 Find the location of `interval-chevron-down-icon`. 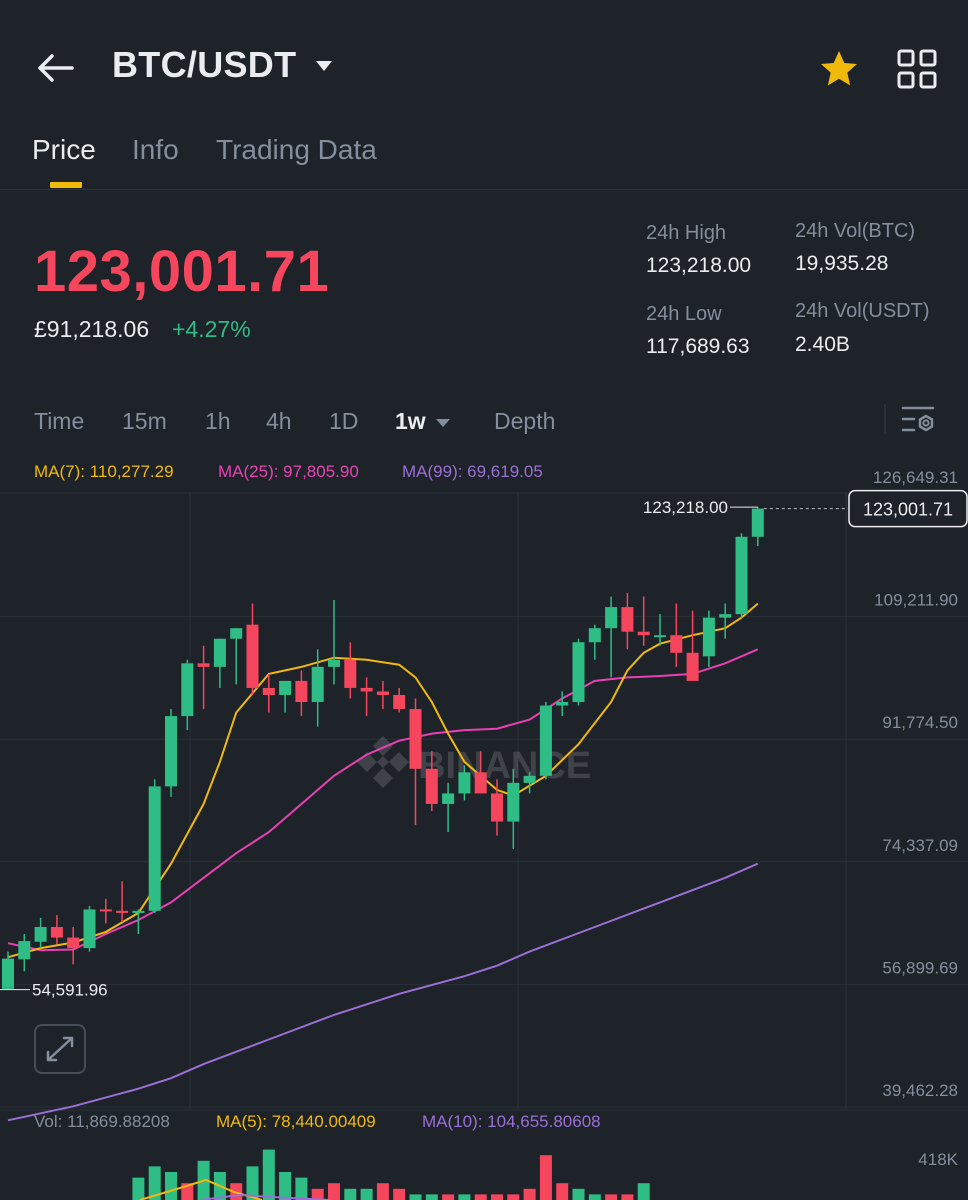

interval-chevron-down-icon is located at coordinates (443, 423).